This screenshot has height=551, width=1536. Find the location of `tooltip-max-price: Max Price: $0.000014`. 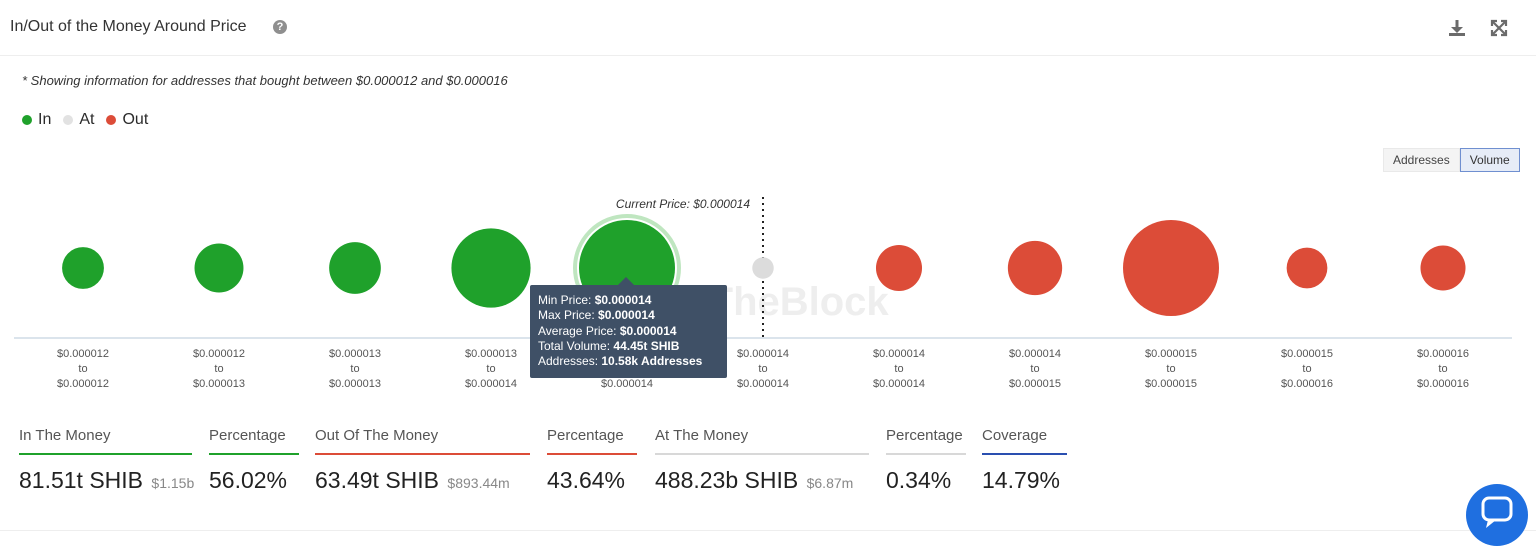

tooltip-max-price: Max Price: $0.000014 is located at coordinates (596, 315).